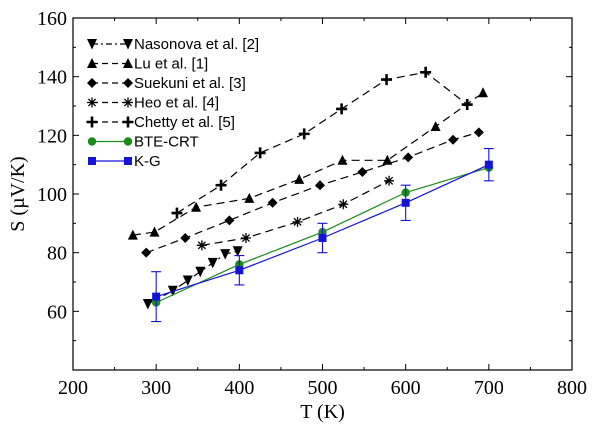 This screenshot has width=603, height=432. Describe the element at coordinates (73, 388) in the screenshot. I see `x-tick-label: 200` at that location.